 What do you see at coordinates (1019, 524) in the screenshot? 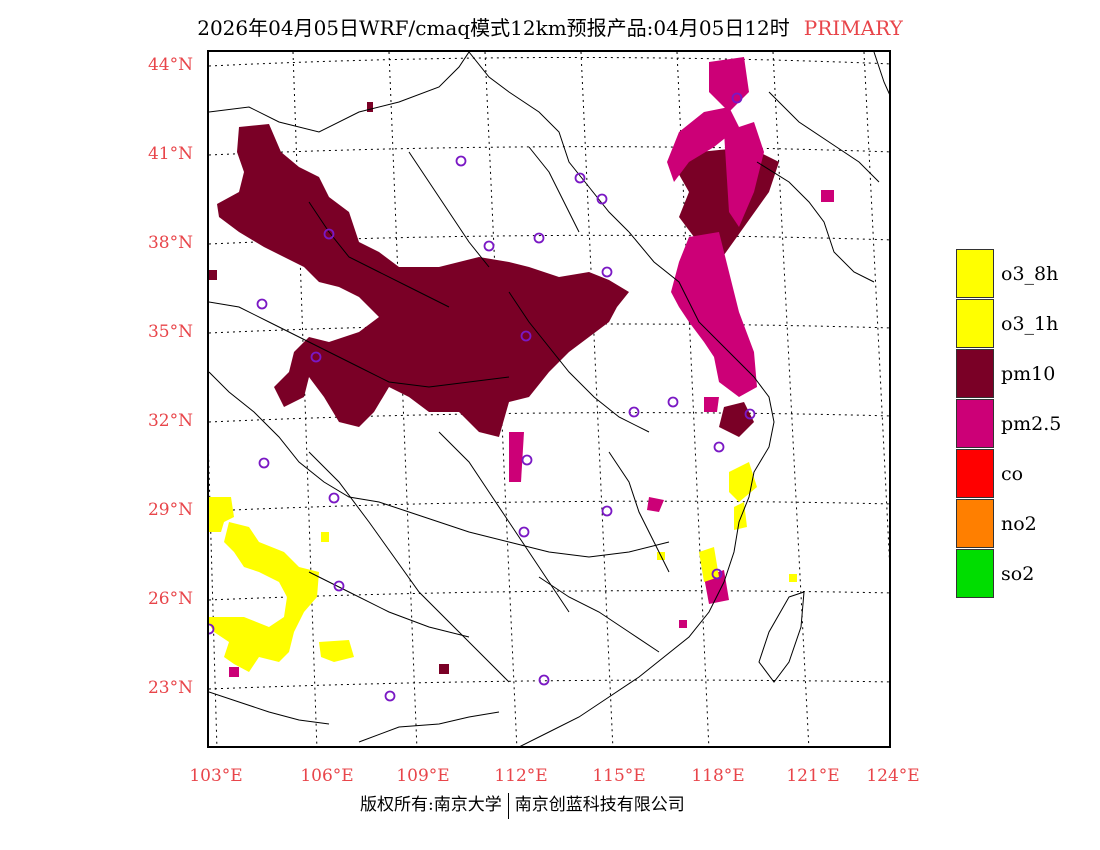
I see `legend-label: no2` at bounding box center [1019, 524].